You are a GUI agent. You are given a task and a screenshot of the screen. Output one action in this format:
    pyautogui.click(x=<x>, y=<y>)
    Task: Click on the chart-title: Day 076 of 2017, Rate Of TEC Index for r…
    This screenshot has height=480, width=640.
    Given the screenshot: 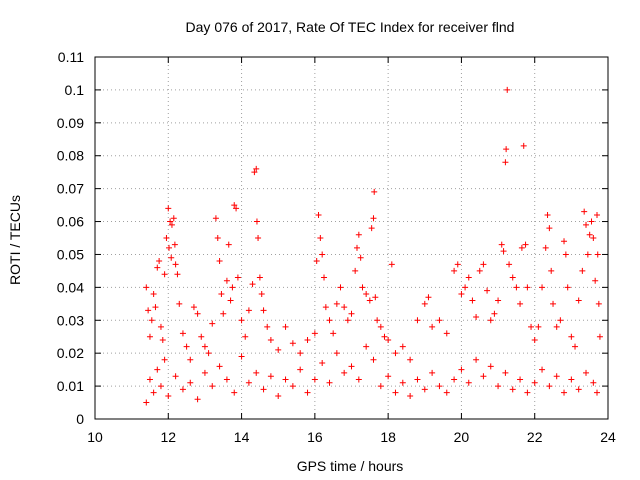 What is the action you would take?
    pyautogui.click(x=350, y=27)
    